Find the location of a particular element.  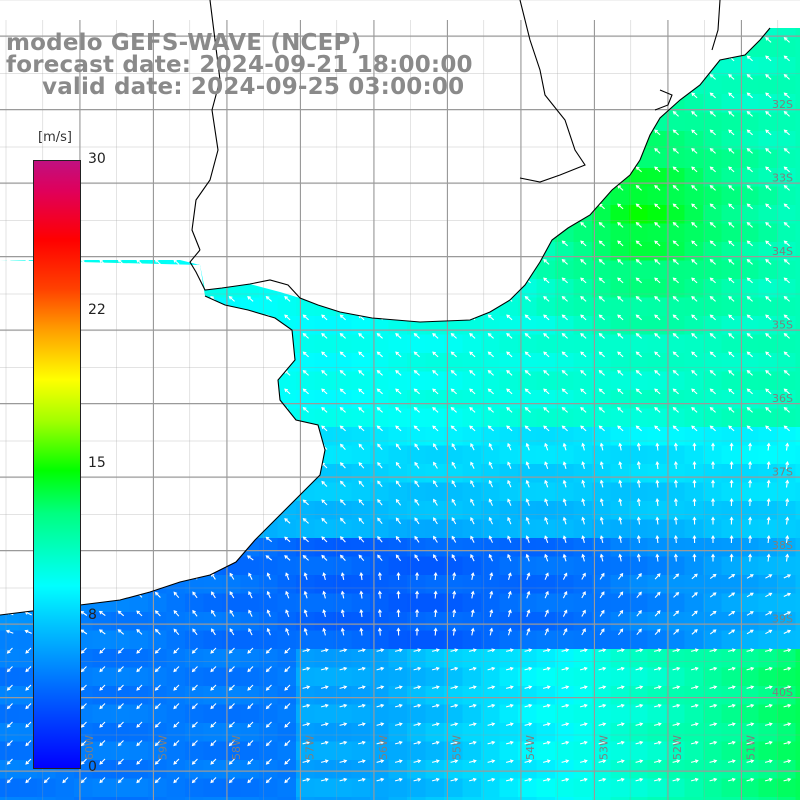

longitude-label: 57W is located at coordinates (310, 747).